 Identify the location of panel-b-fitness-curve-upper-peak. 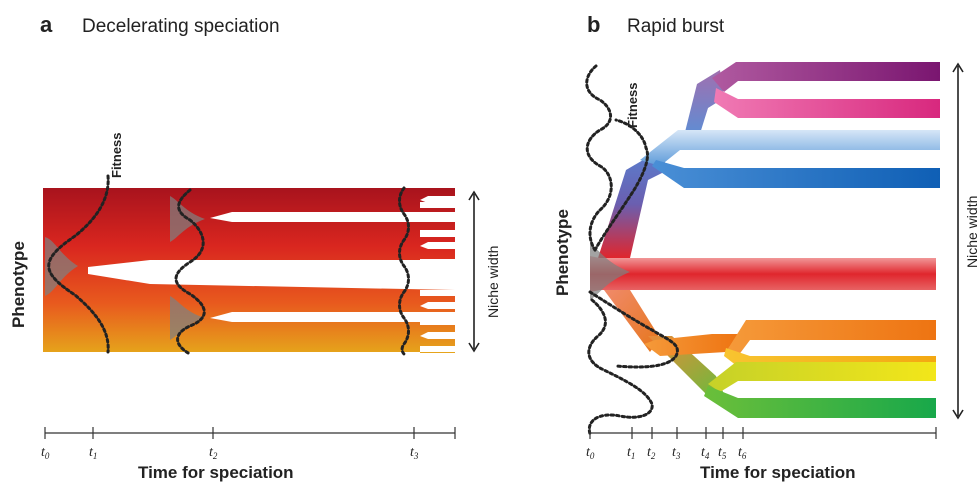
(621, 185).